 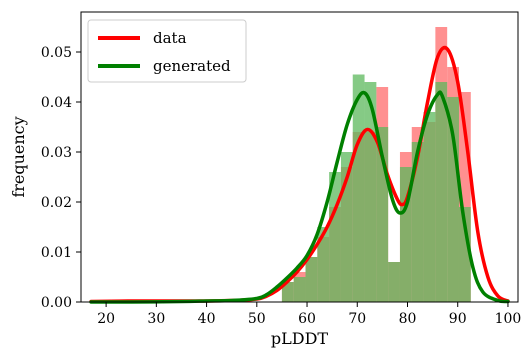 What do you see at coordinates (56, 303) in the screenshot?
I see `y-tick-label: 0.00` at bounding box center [56, 303].